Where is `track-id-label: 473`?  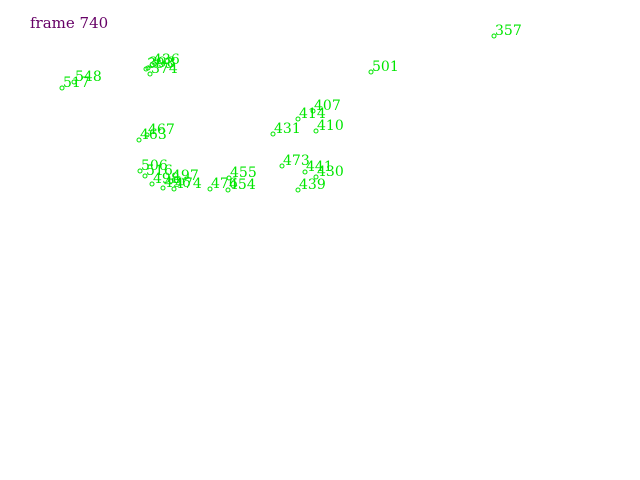 track-id-label: 473 is located at coordinates (296, 161).